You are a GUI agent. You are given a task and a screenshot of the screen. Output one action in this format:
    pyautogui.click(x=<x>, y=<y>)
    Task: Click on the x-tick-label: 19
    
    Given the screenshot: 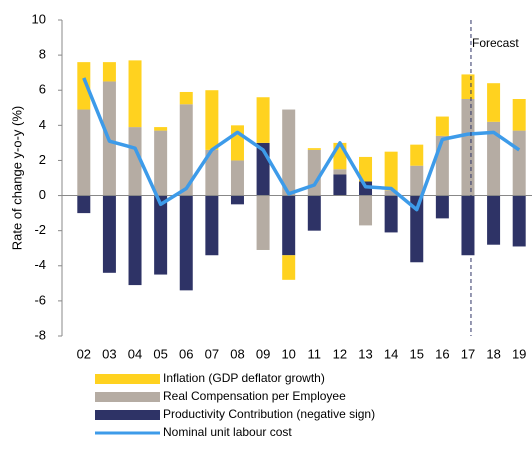 What is the action you would take?
    pyautogui.click(x=519, y=353)
    